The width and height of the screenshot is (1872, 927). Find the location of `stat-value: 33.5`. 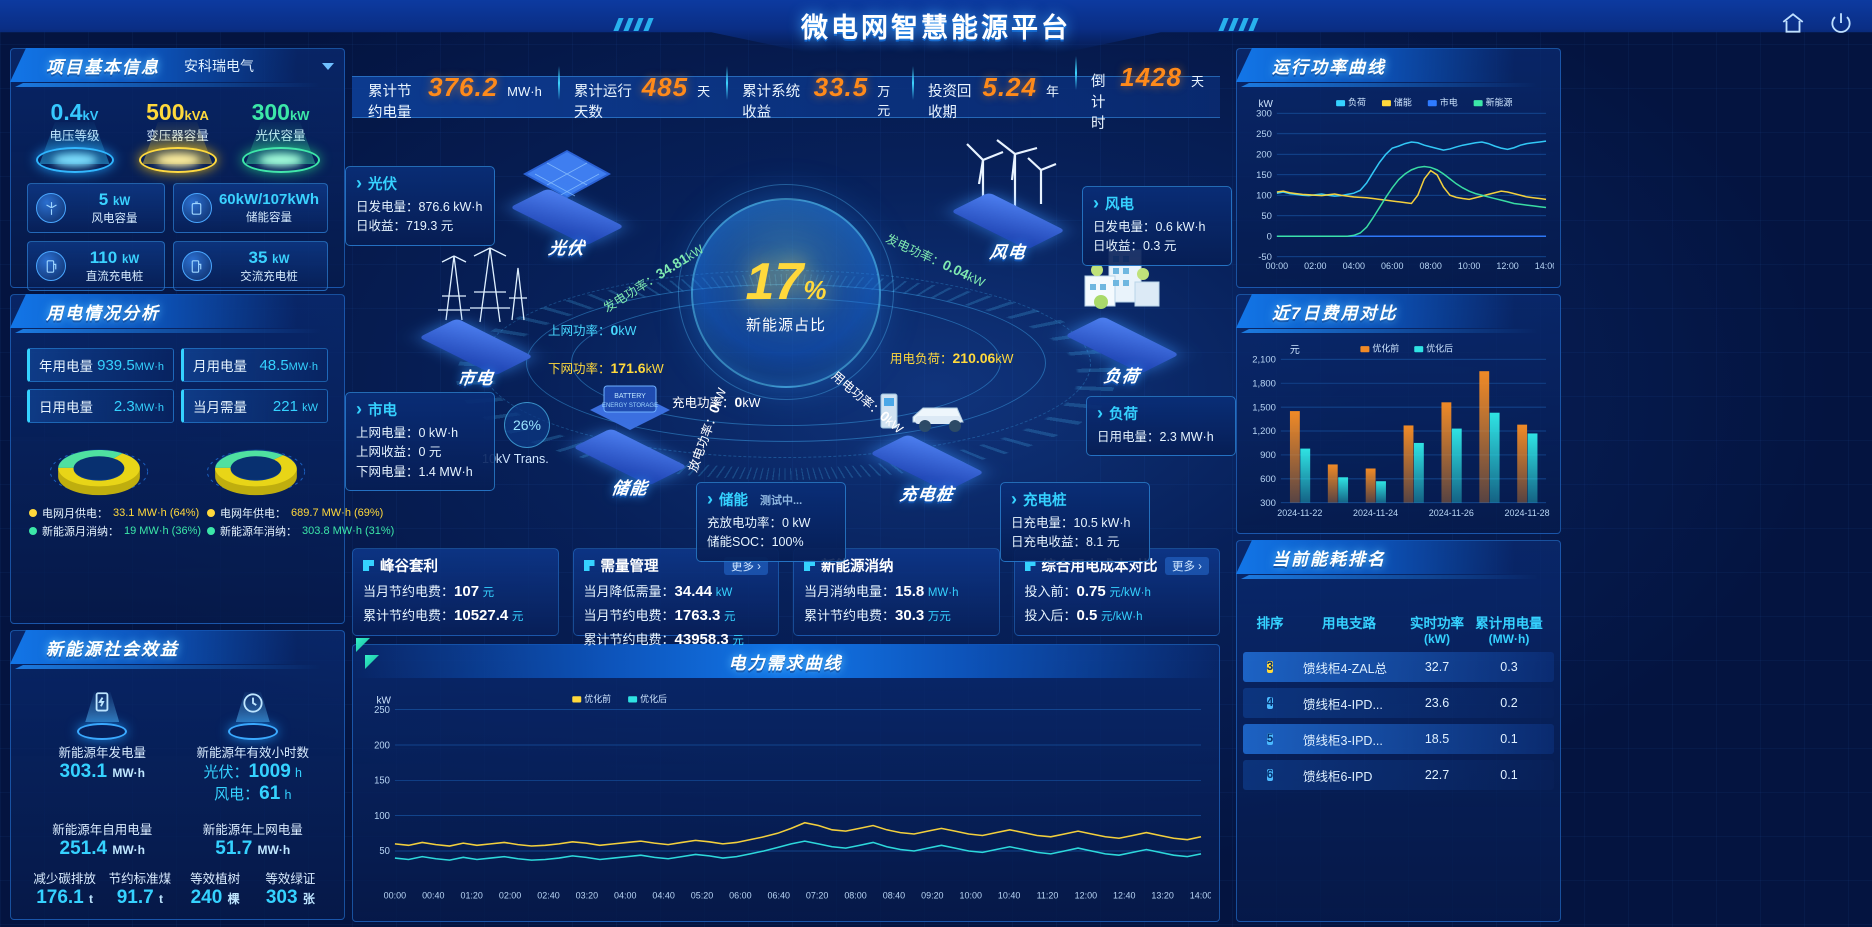

stat-value: 33.5 is located at coordinates (841, 87).